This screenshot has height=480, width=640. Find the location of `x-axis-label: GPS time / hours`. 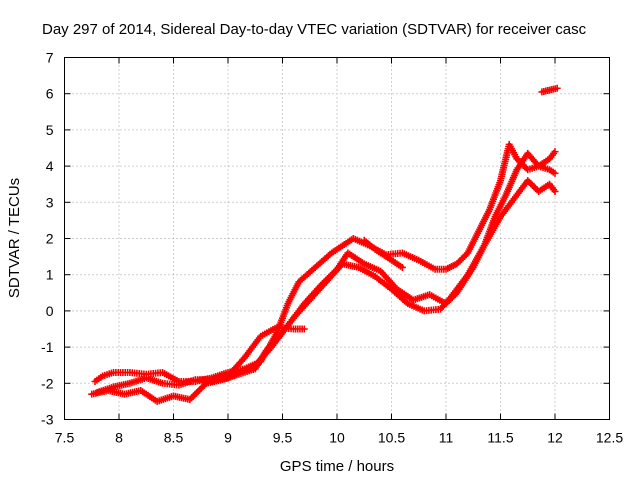

x-axis-label: GPS time / hours is located at coordinates (337, 466).